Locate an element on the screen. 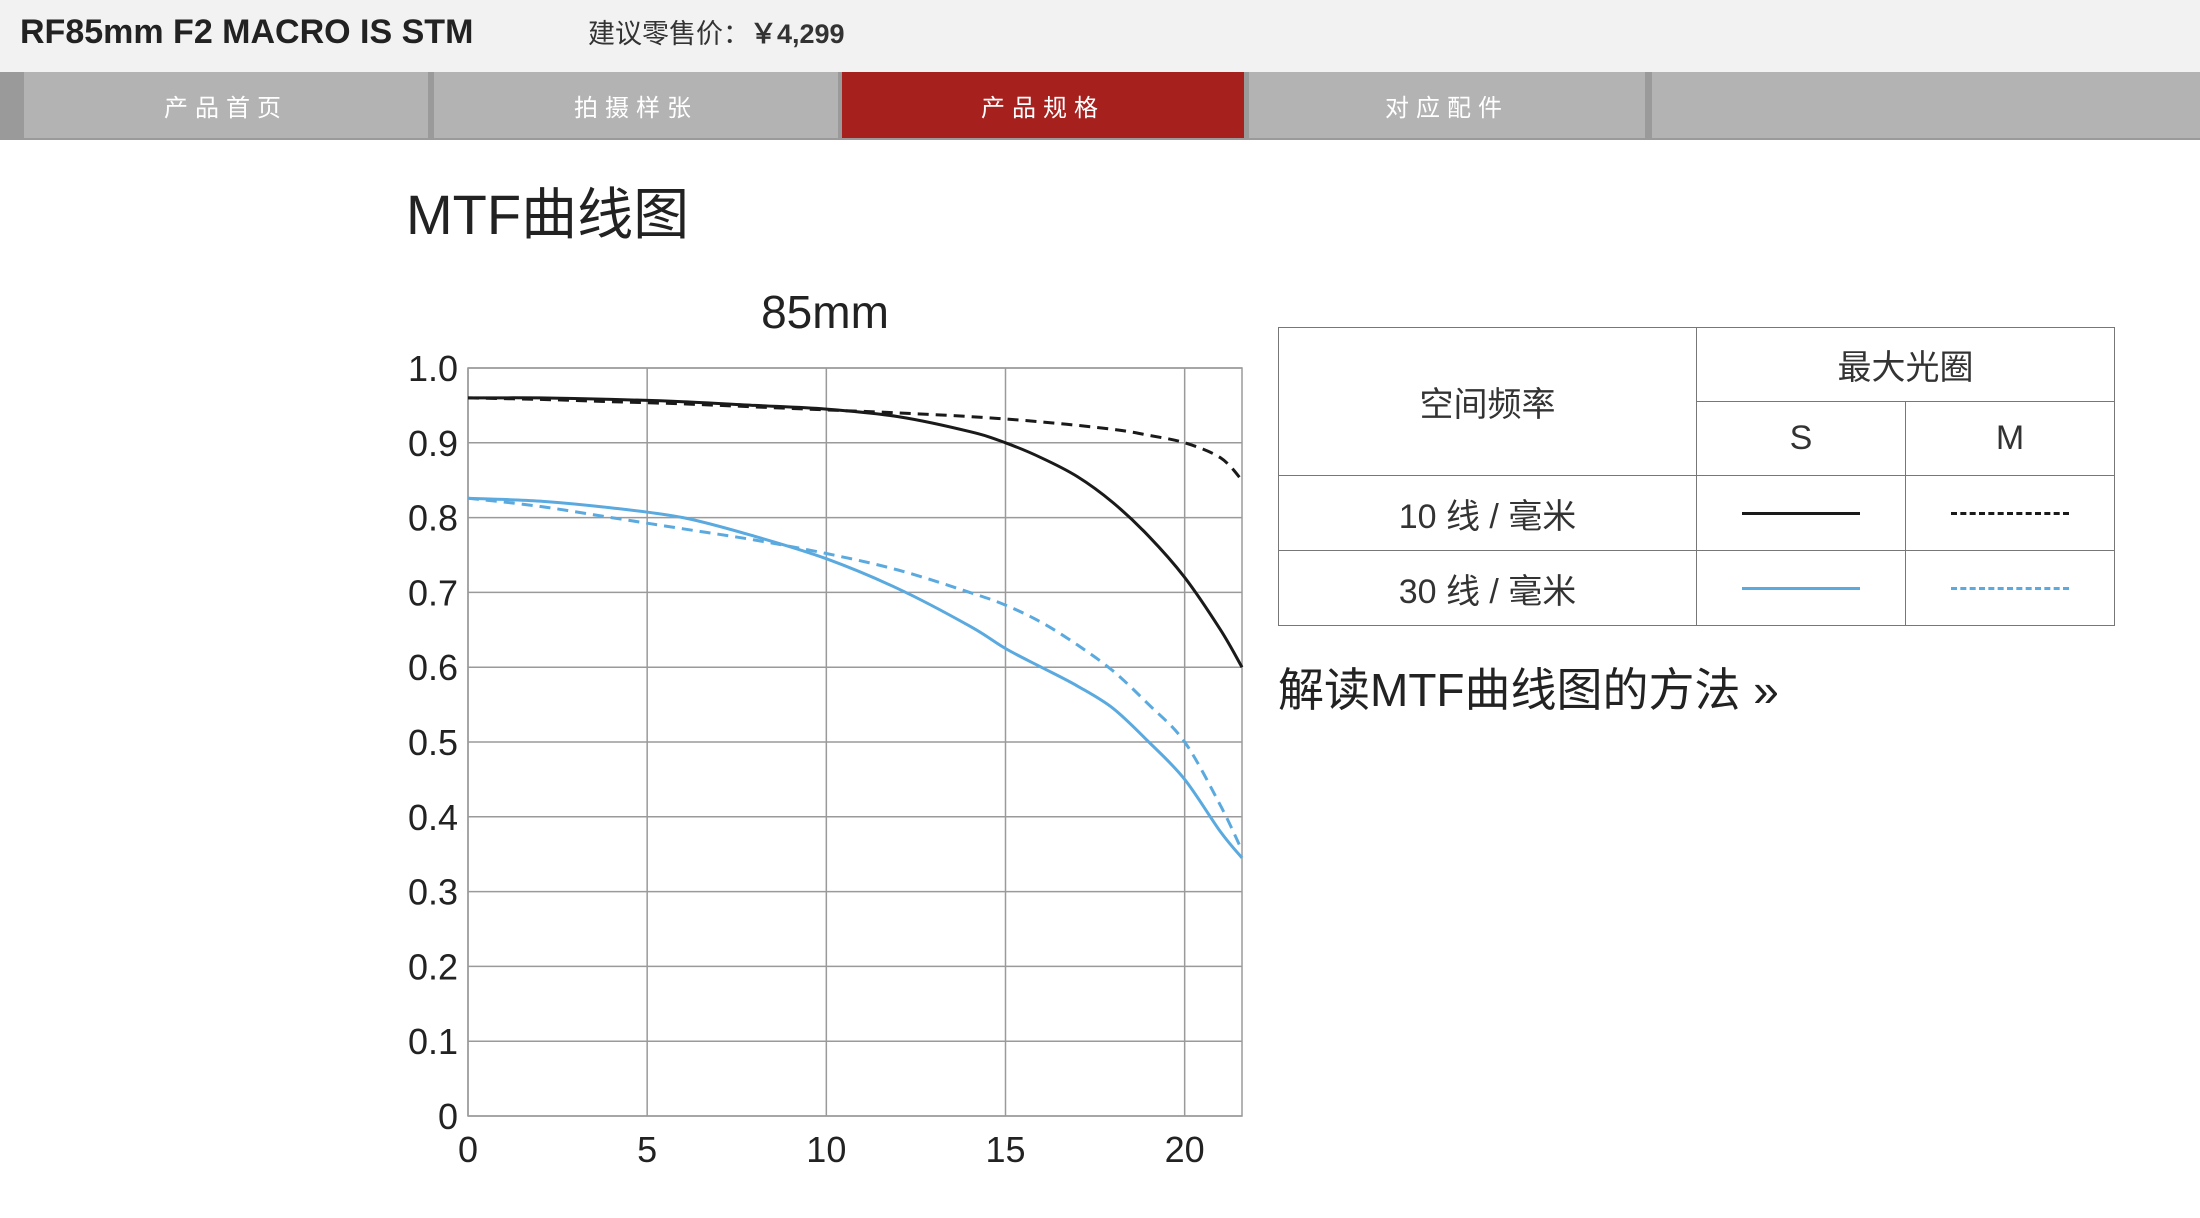  x-tick-label: 20 is located at coordinates (1185, 1149).